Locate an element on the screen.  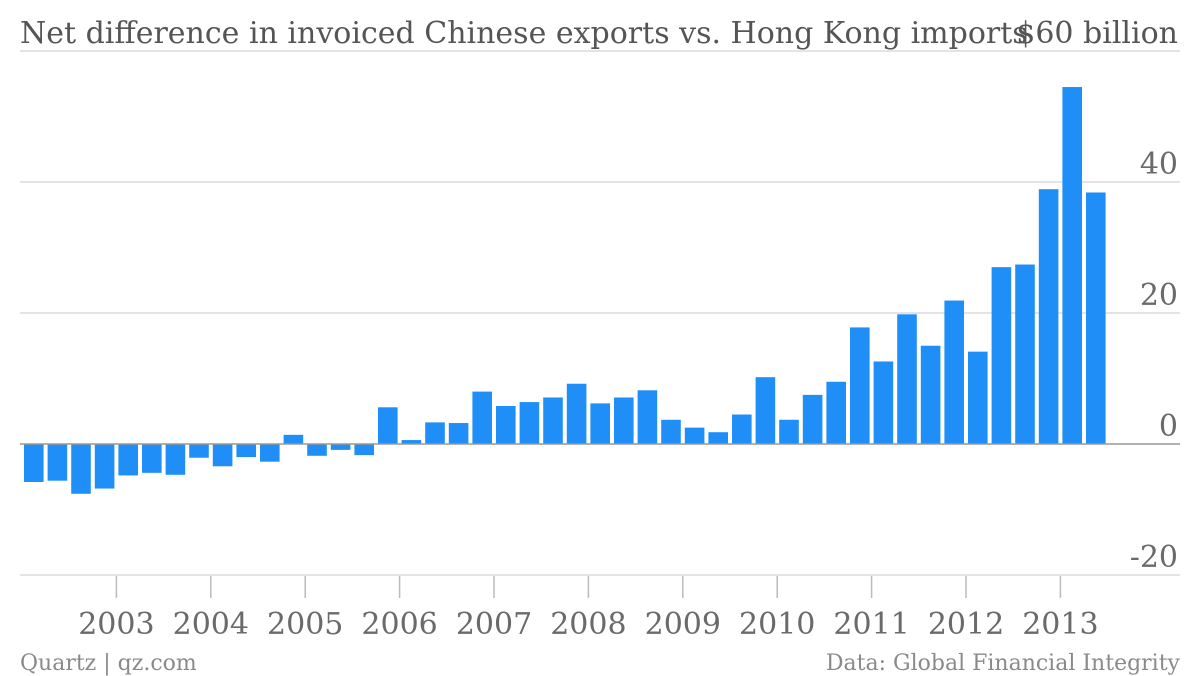
y-tick-label: 40 is located at coordinates (1159, 164).